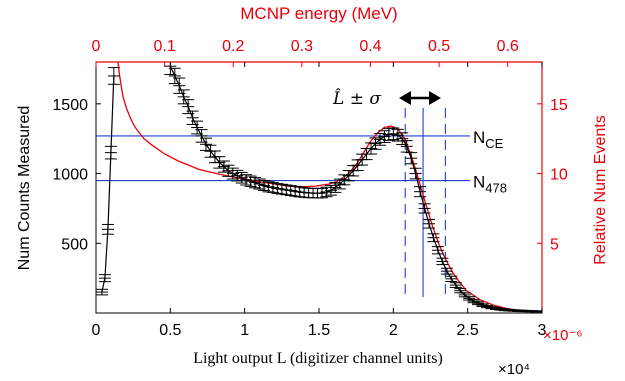 The height and width of the screenshot is (381, 625). What do you see at coordinates (74, 244) in the screenshot?
I see `y-tick-label: 500` at bounding box center [74, 244].